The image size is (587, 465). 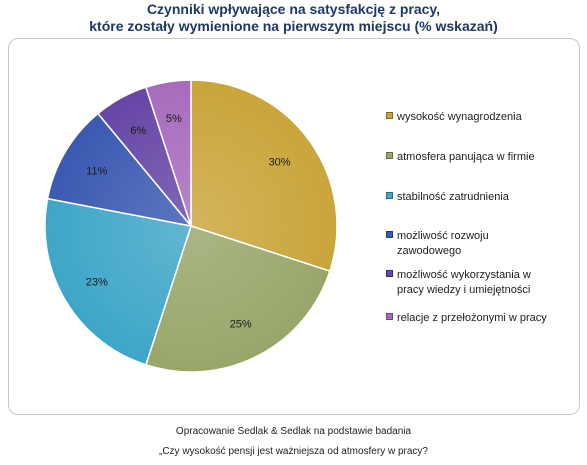 What do you see at coordinates (459, 117) in the screenshot?
I see `legend-label: wysokość wynagrodzenia` at bounding box center [459, 117].